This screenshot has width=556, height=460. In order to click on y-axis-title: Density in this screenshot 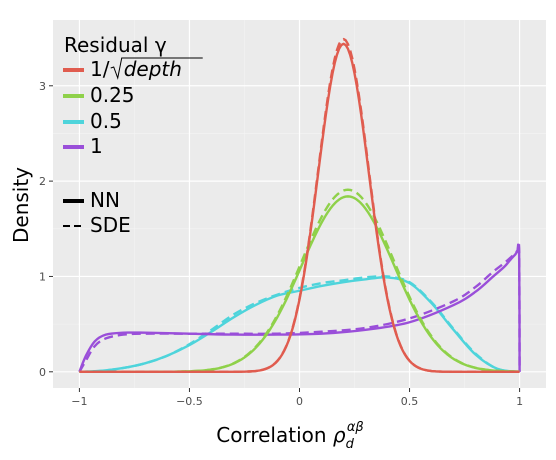, I will do `click(21, 205)`.